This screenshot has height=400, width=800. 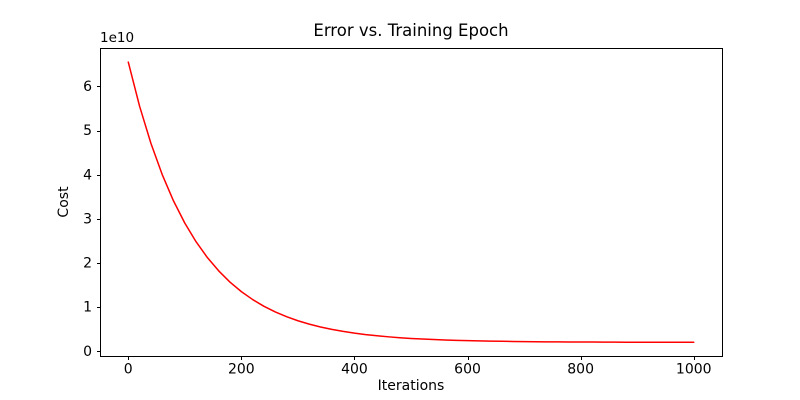 I want to click on x-tick-label: 800, so click(x=580, y=370).